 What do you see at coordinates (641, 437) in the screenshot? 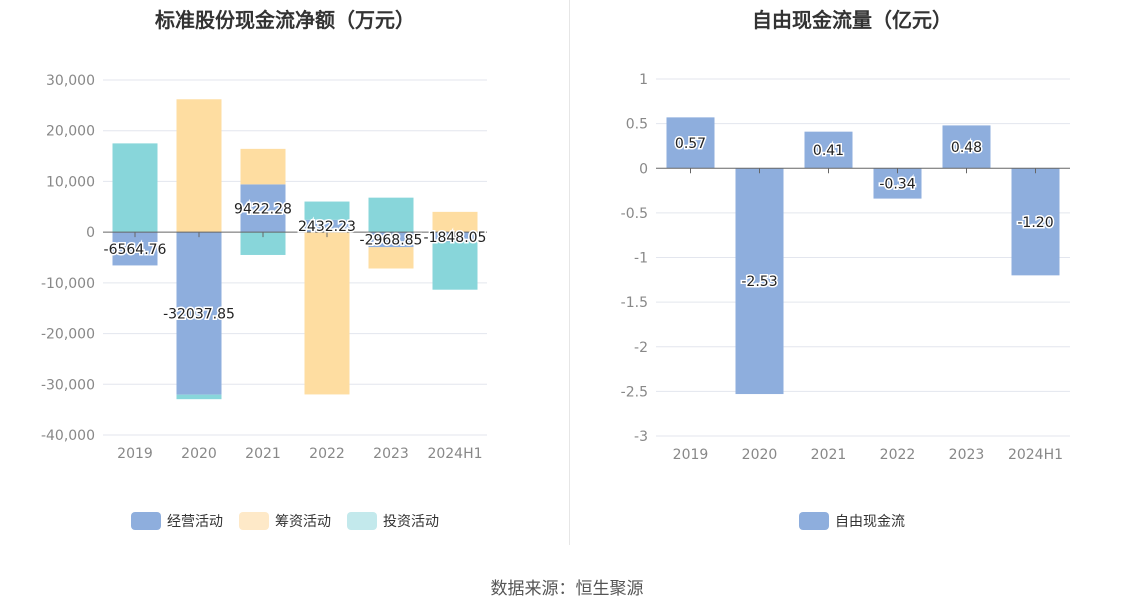
I see `y-tick-label: -3` at bounding box center [641, 437].